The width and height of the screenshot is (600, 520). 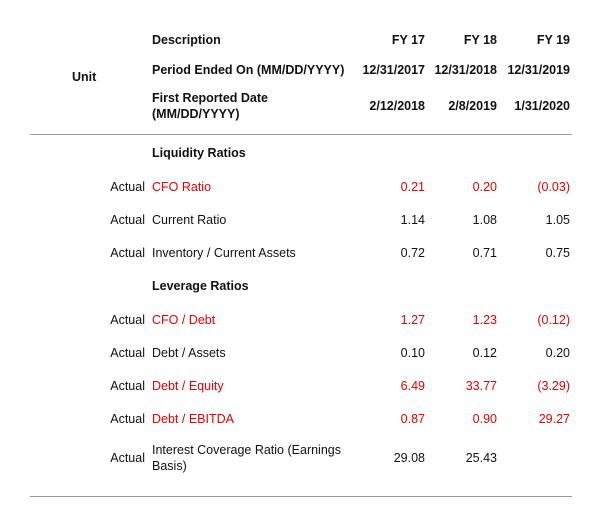 What do you see at coordinates (189, 219) in the screenshot?
I see `row-description: Current Ratio` at bounding box center [189, 219].